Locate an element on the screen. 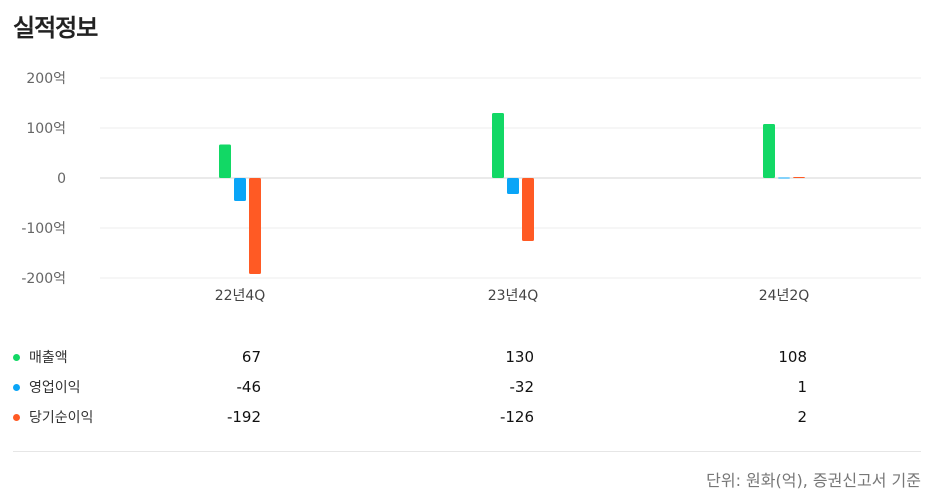 This screenshot has width=933, height=495. table-cell: 1 is located at coordinates (802, 387).